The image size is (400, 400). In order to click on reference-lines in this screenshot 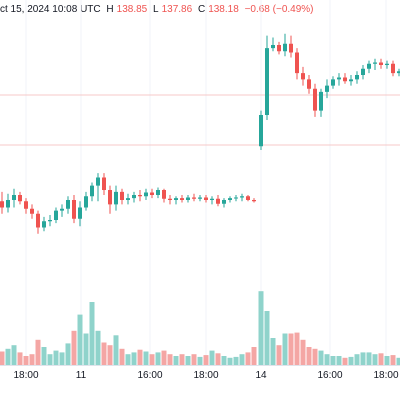, I will do `click(200, 120)`.